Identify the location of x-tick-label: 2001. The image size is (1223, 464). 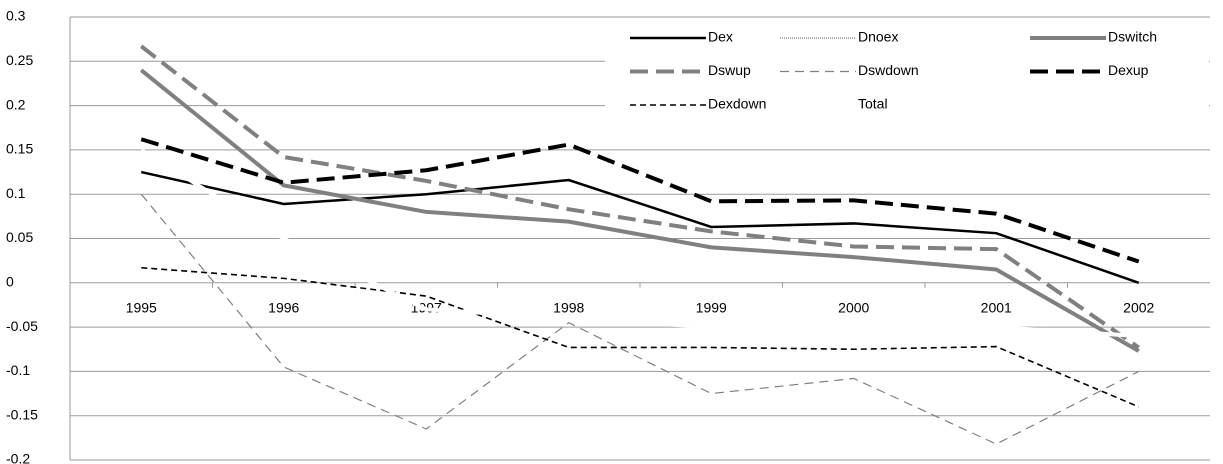
(996, 308).